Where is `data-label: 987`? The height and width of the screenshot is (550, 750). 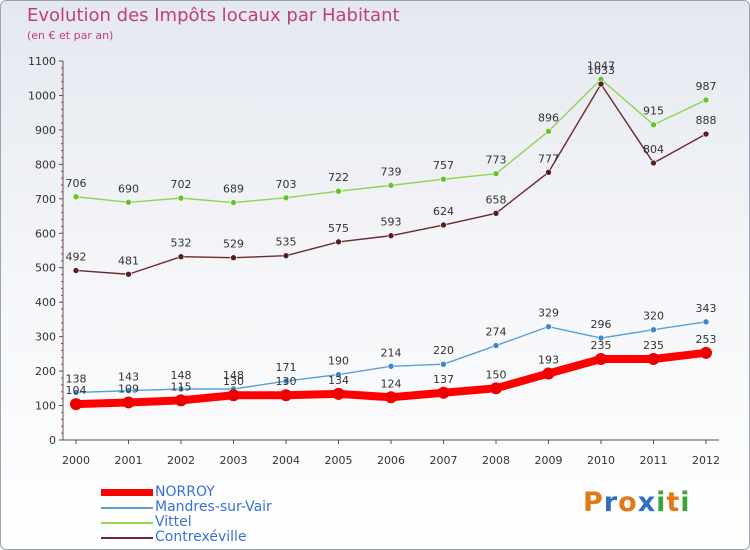 data-label: 987 is located at coordinates (706, 86).